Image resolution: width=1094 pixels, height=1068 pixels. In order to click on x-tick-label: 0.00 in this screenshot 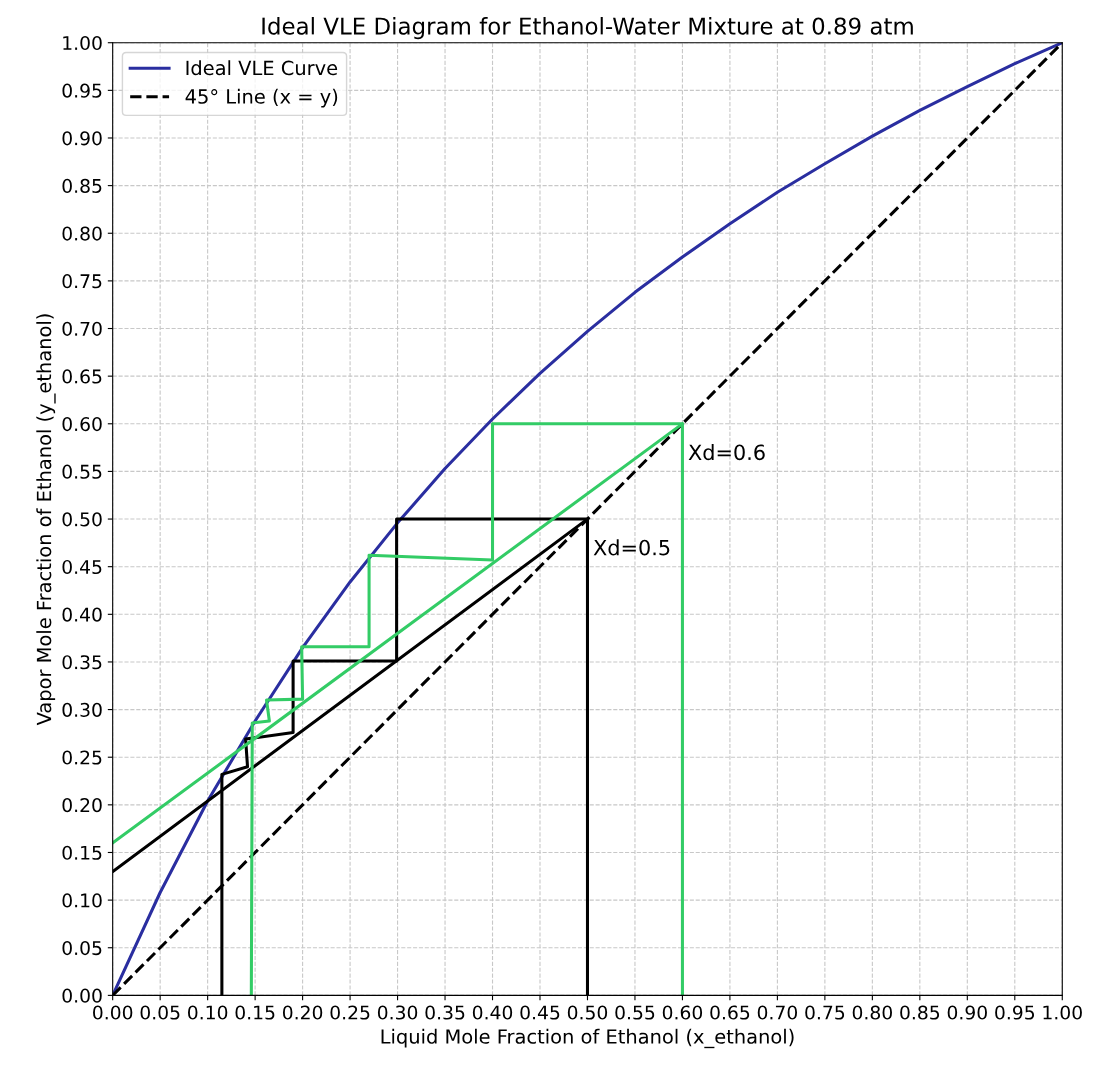, I will do `click(113, 1012)`.